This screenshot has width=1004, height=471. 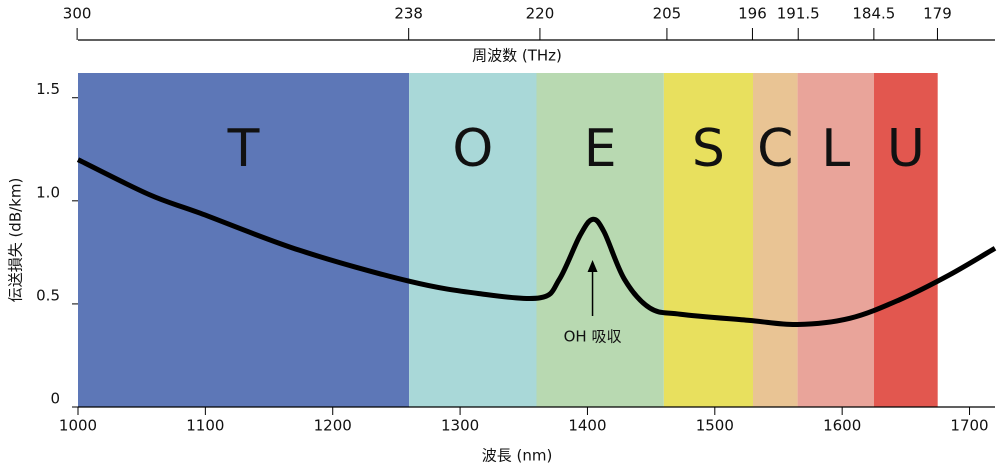 What do you see at coordinates (48, 295) in the screenshot?
I see `y-tick-label: 0.5` at bounding box center [48, 295].